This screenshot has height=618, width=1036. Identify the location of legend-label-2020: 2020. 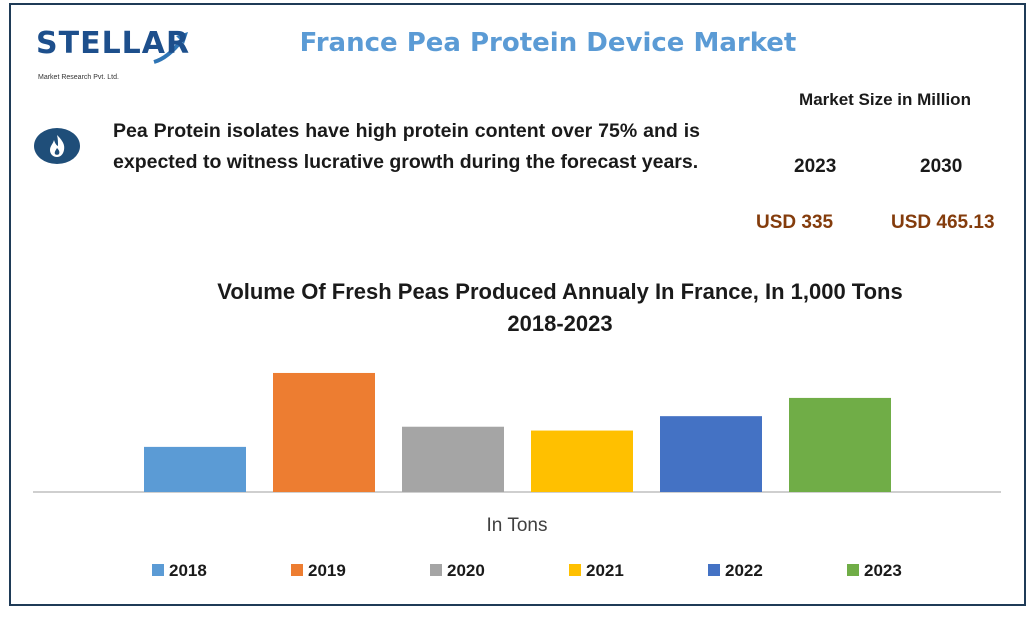
(466, 570).